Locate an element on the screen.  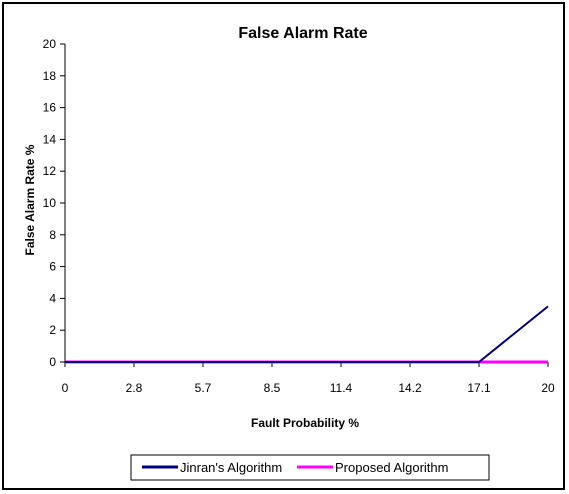
y-tick-label: 10 is located at coordinates (50, 203).